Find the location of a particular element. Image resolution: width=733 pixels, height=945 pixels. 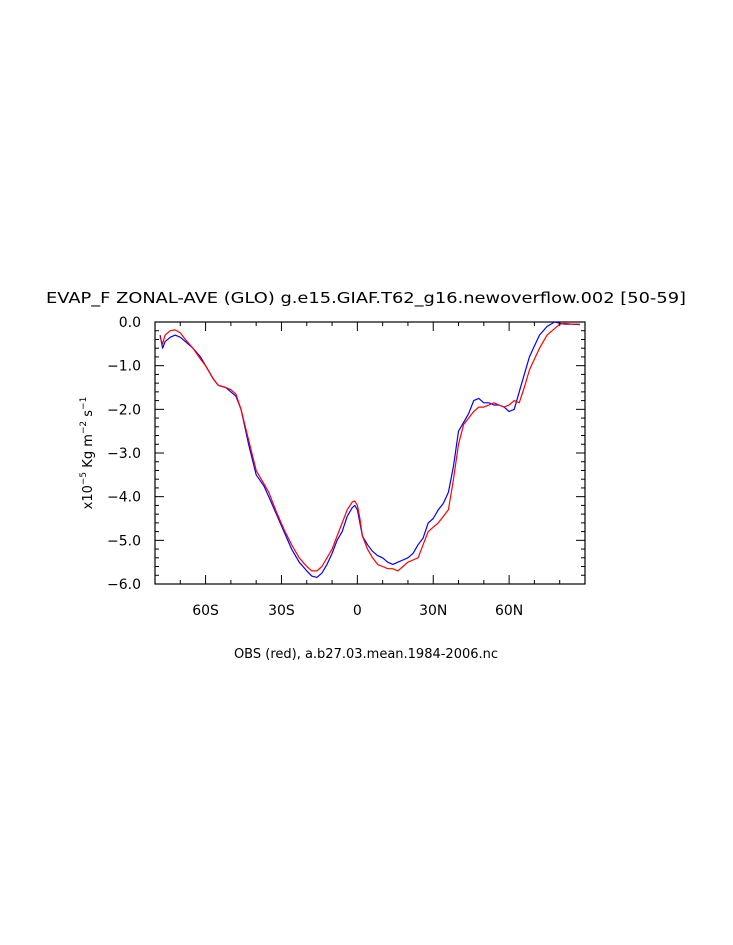

y-tick-label: −6.0 is located at coordinates (124, 585).